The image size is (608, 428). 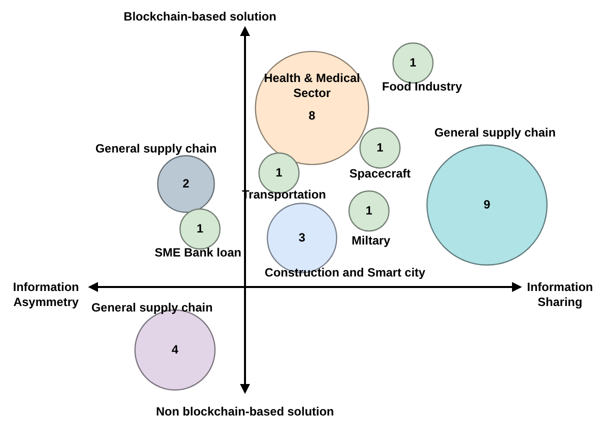 I want to click on category-label: Miltary, so click(x=371, y=240).